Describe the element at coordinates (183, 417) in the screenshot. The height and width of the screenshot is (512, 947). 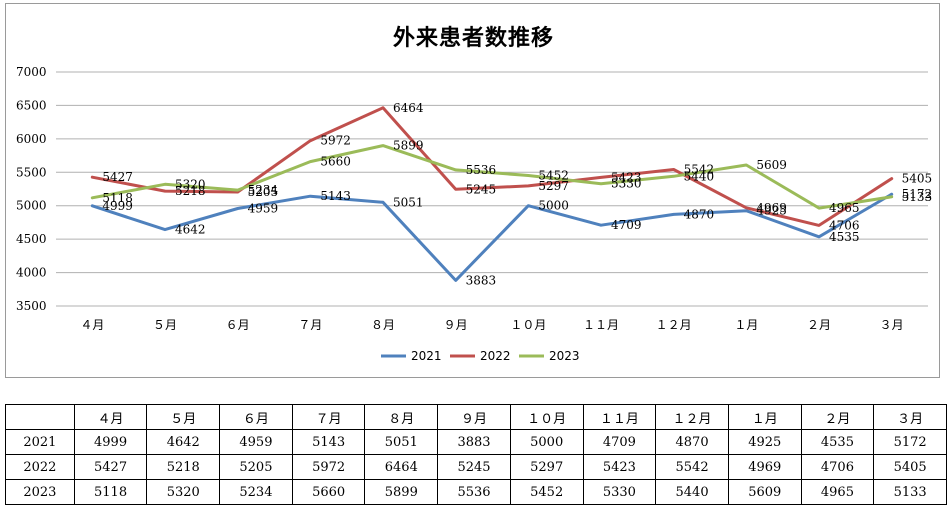
I see `table-header-cell: ５月` at that location.